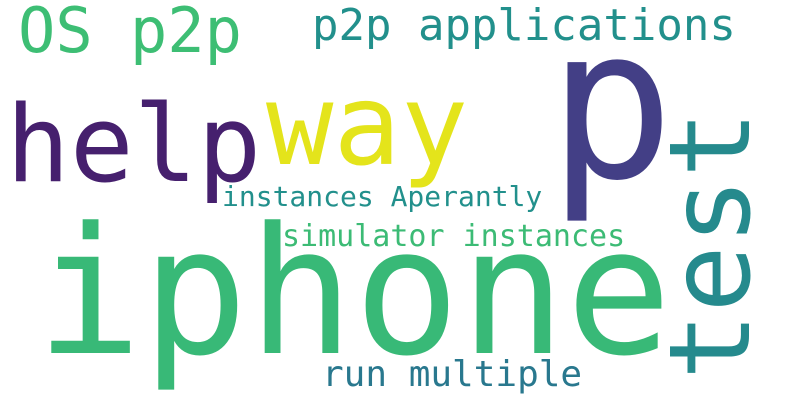 Image resolution: width=800 pixels, height=400 pixels. I want to click on word-way: way, so click(367, 126).